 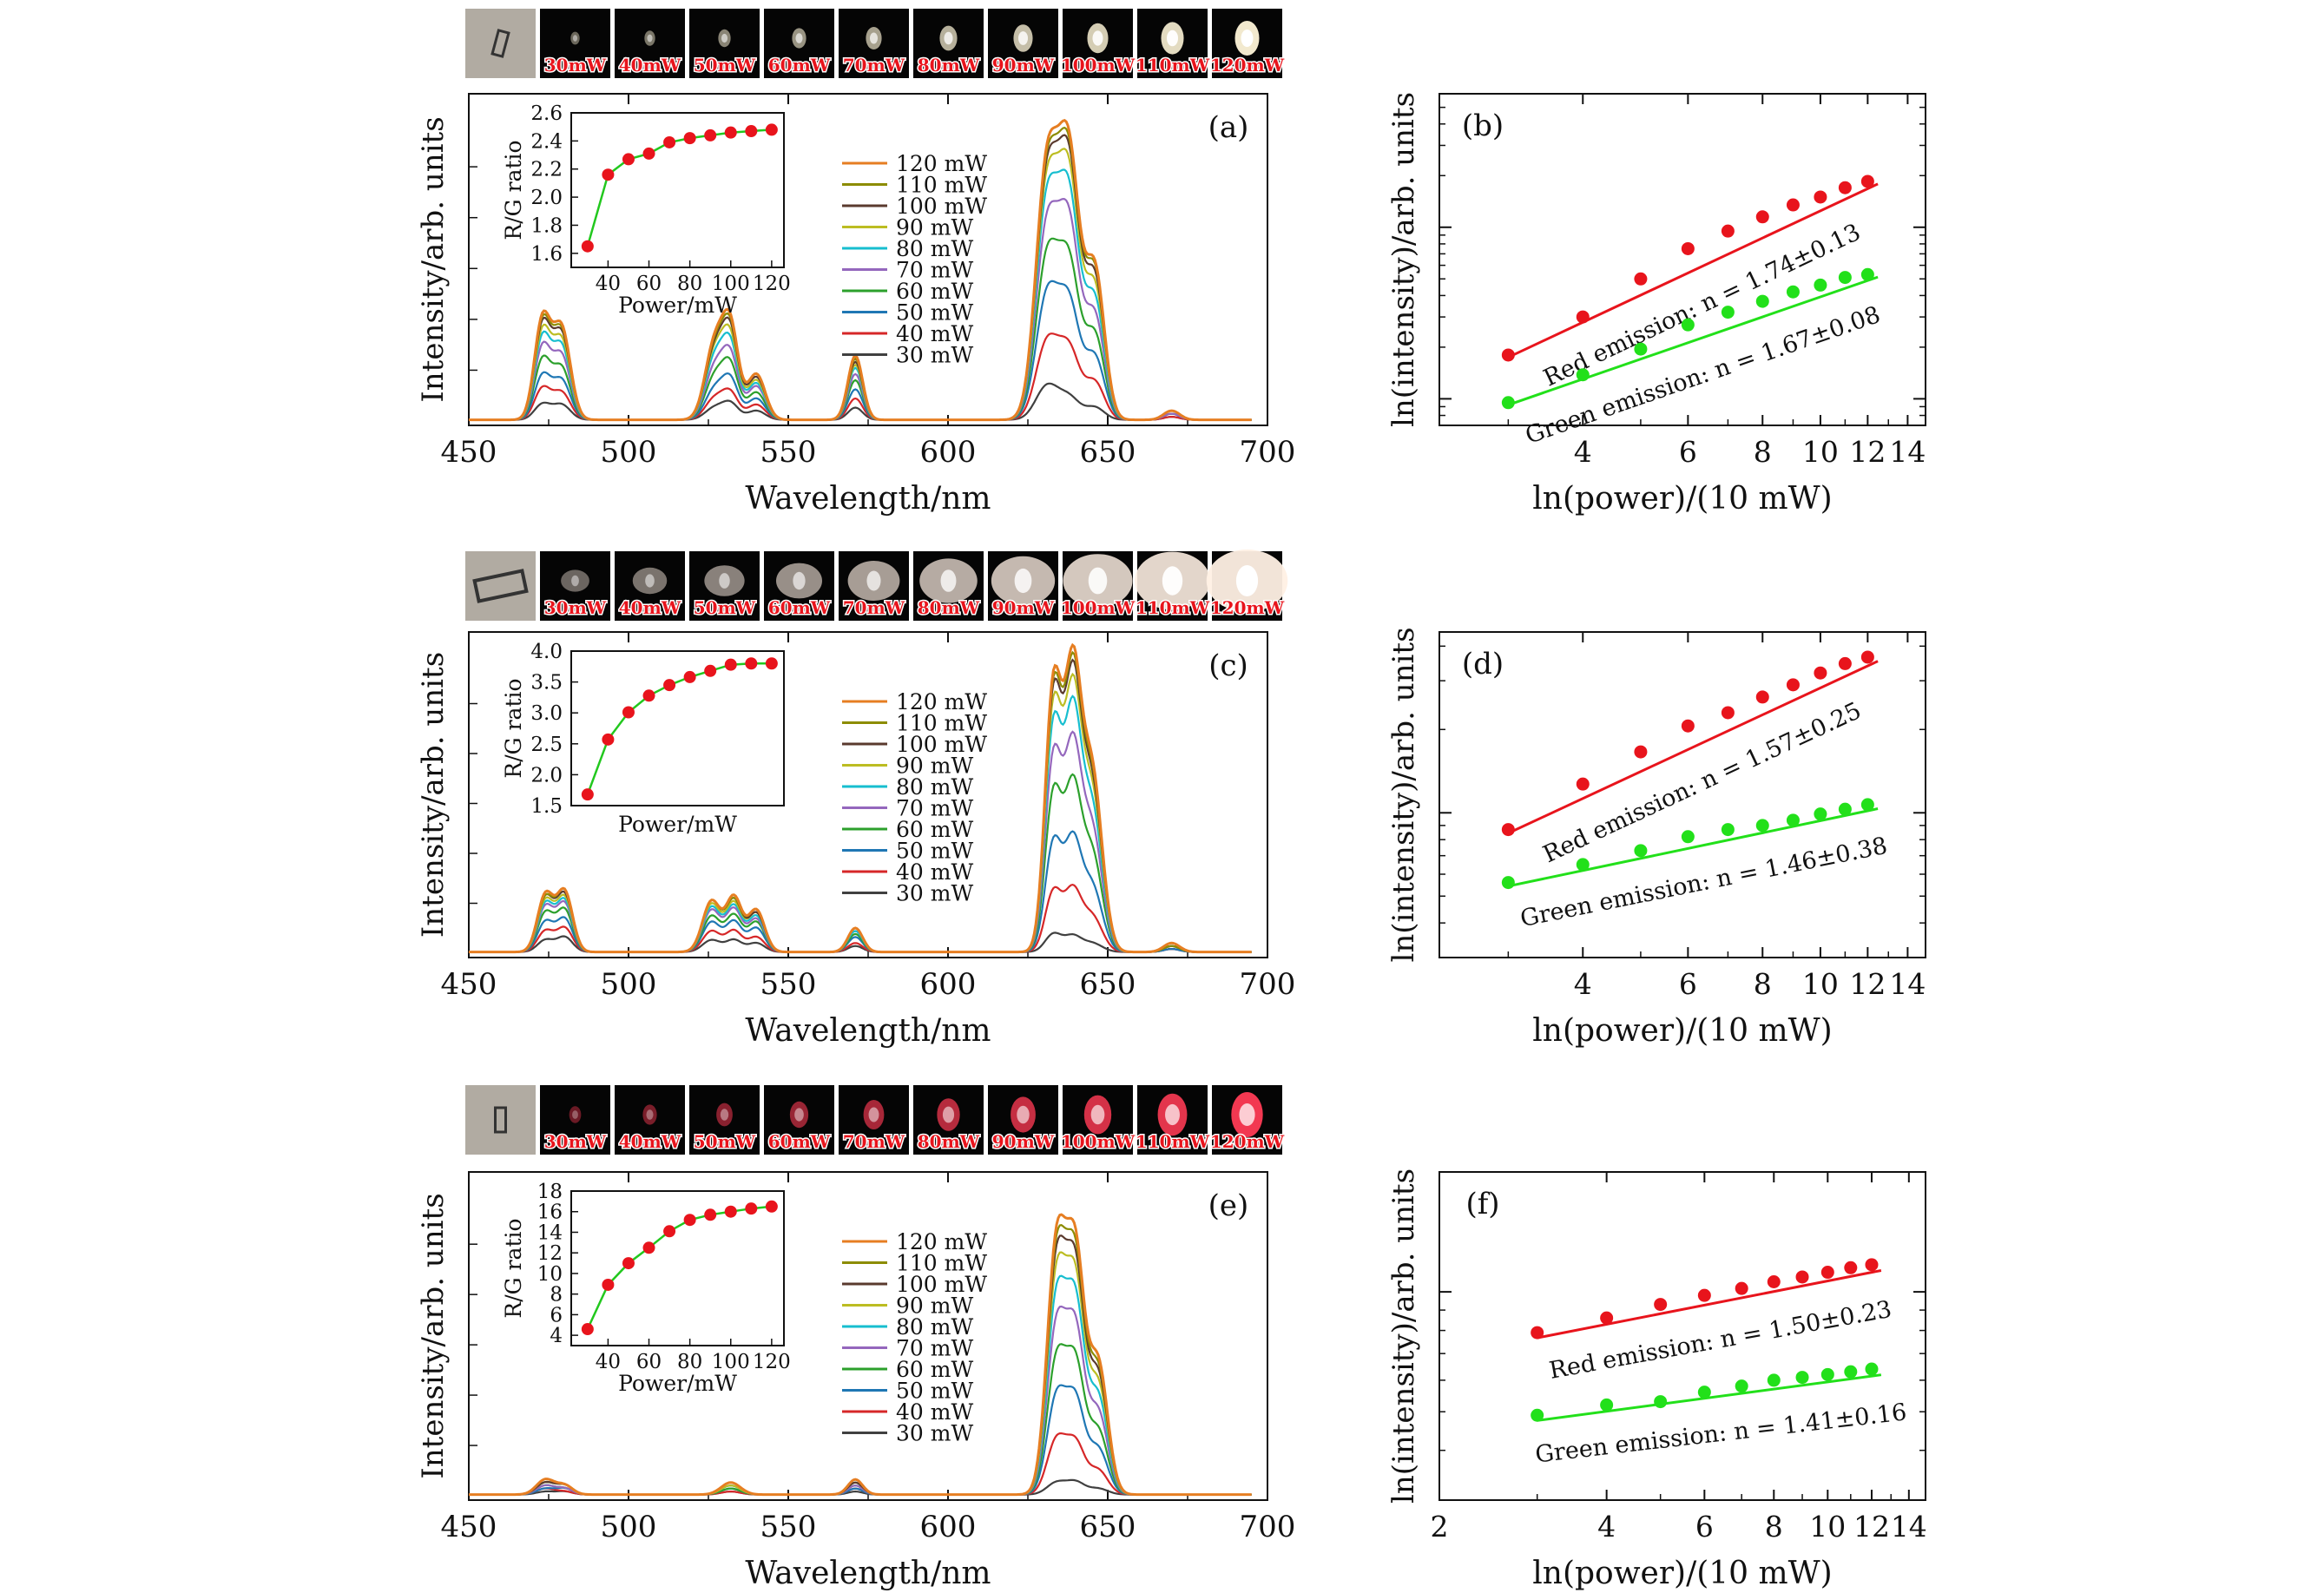 What do you see at coordinates (546, 776) in the screenshot?
I see `inset-y-tick-label: 2.0` at bounding box center [546, 776].